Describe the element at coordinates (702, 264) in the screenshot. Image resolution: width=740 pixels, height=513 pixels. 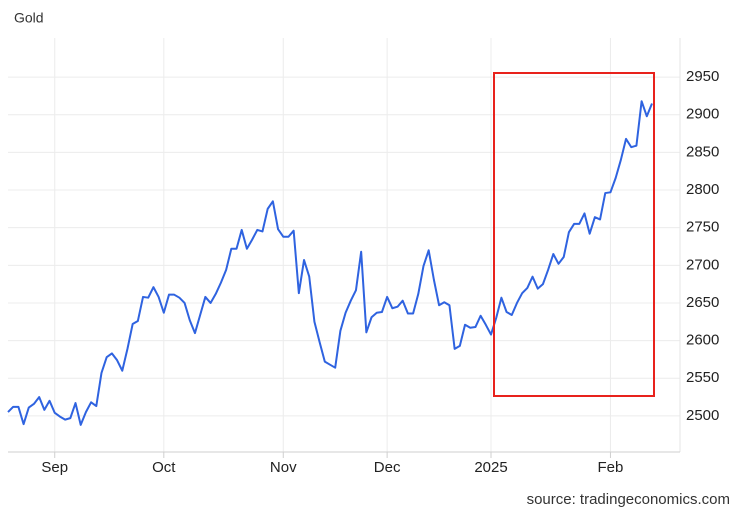
I see `y-tick-label: 2700` at that location.